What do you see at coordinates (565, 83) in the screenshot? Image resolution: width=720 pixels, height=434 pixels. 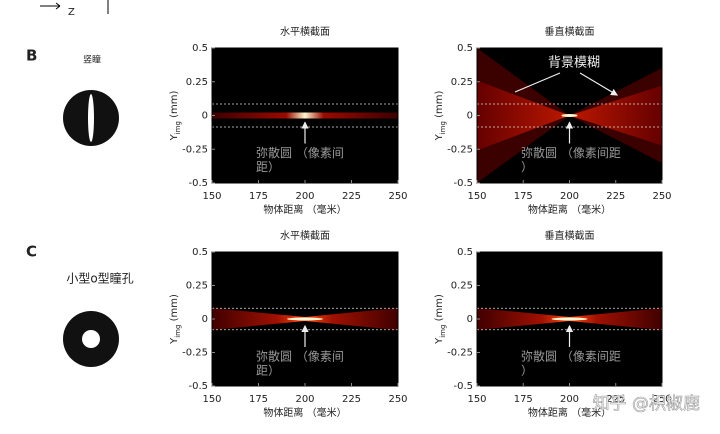 I see `annotation-arrow` at bounding box center [565, 83].